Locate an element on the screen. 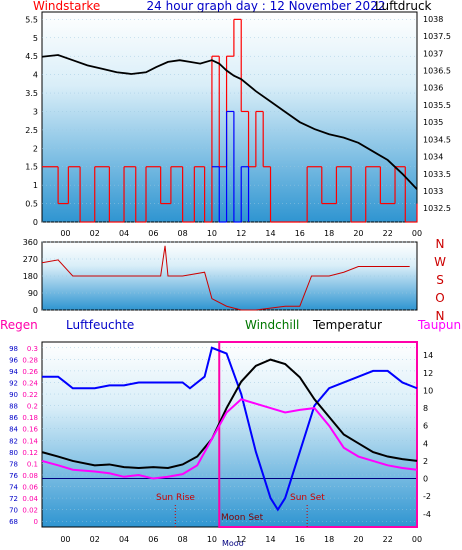 This screenshot has width=462, height=550. direction-tick-label: 180 is located at coordinates (30, 276).